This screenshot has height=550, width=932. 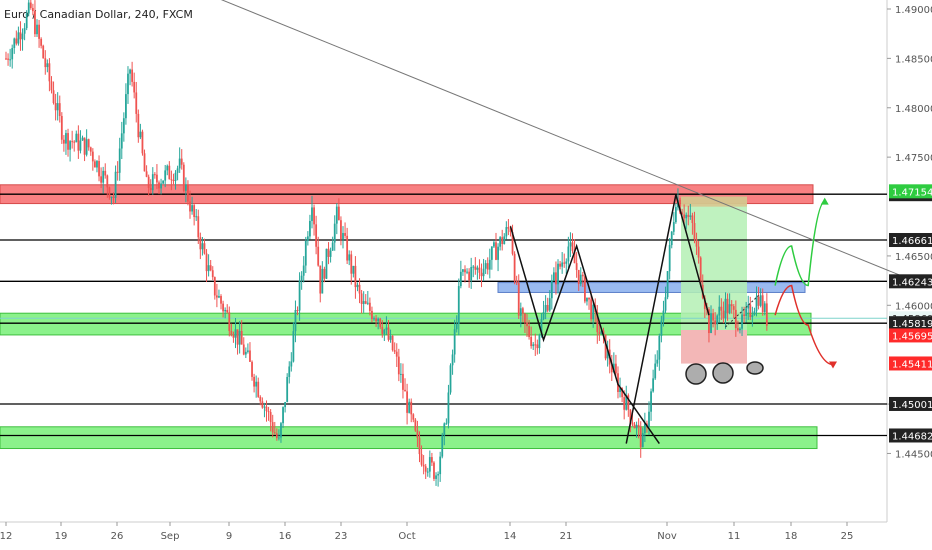 I want to click on price-label-tag, so click(x=910, y=323).